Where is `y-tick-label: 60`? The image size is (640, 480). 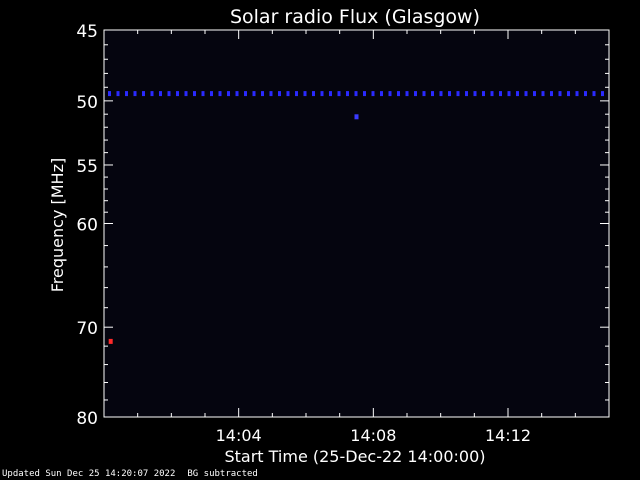 y-tick-label: 60 is located at coordinates (87, 226).